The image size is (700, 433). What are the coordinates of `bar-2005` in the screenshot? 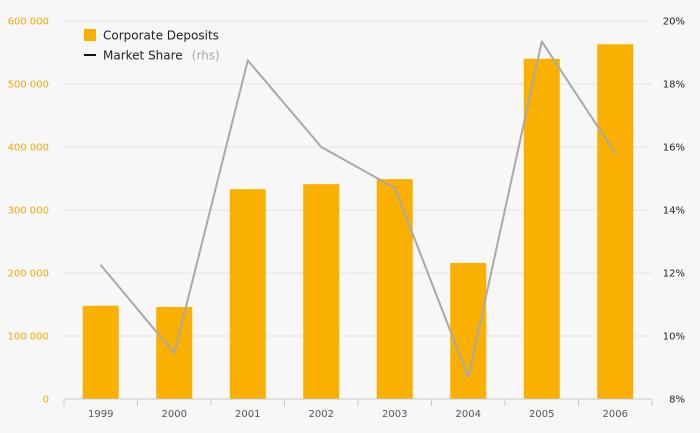 It's located at (541, 229).